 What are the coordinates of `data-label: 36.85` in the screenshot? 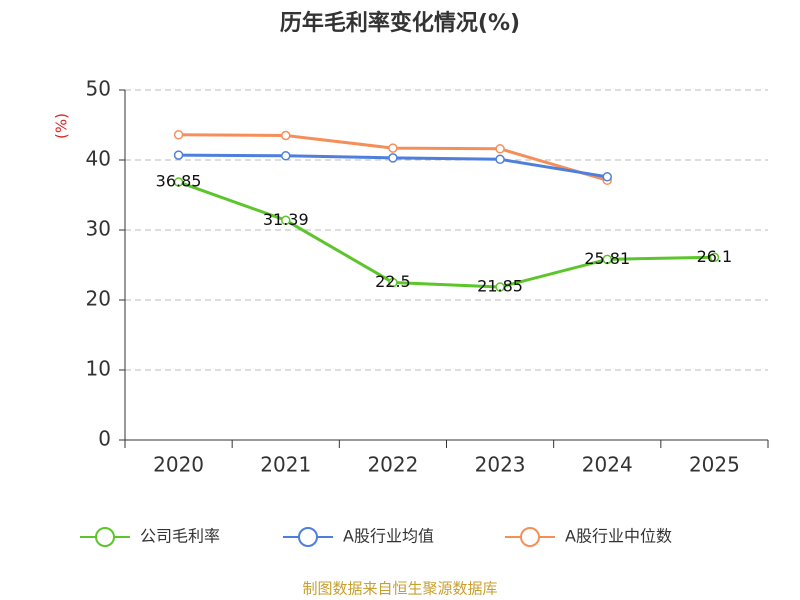 It's located at (179, 181).